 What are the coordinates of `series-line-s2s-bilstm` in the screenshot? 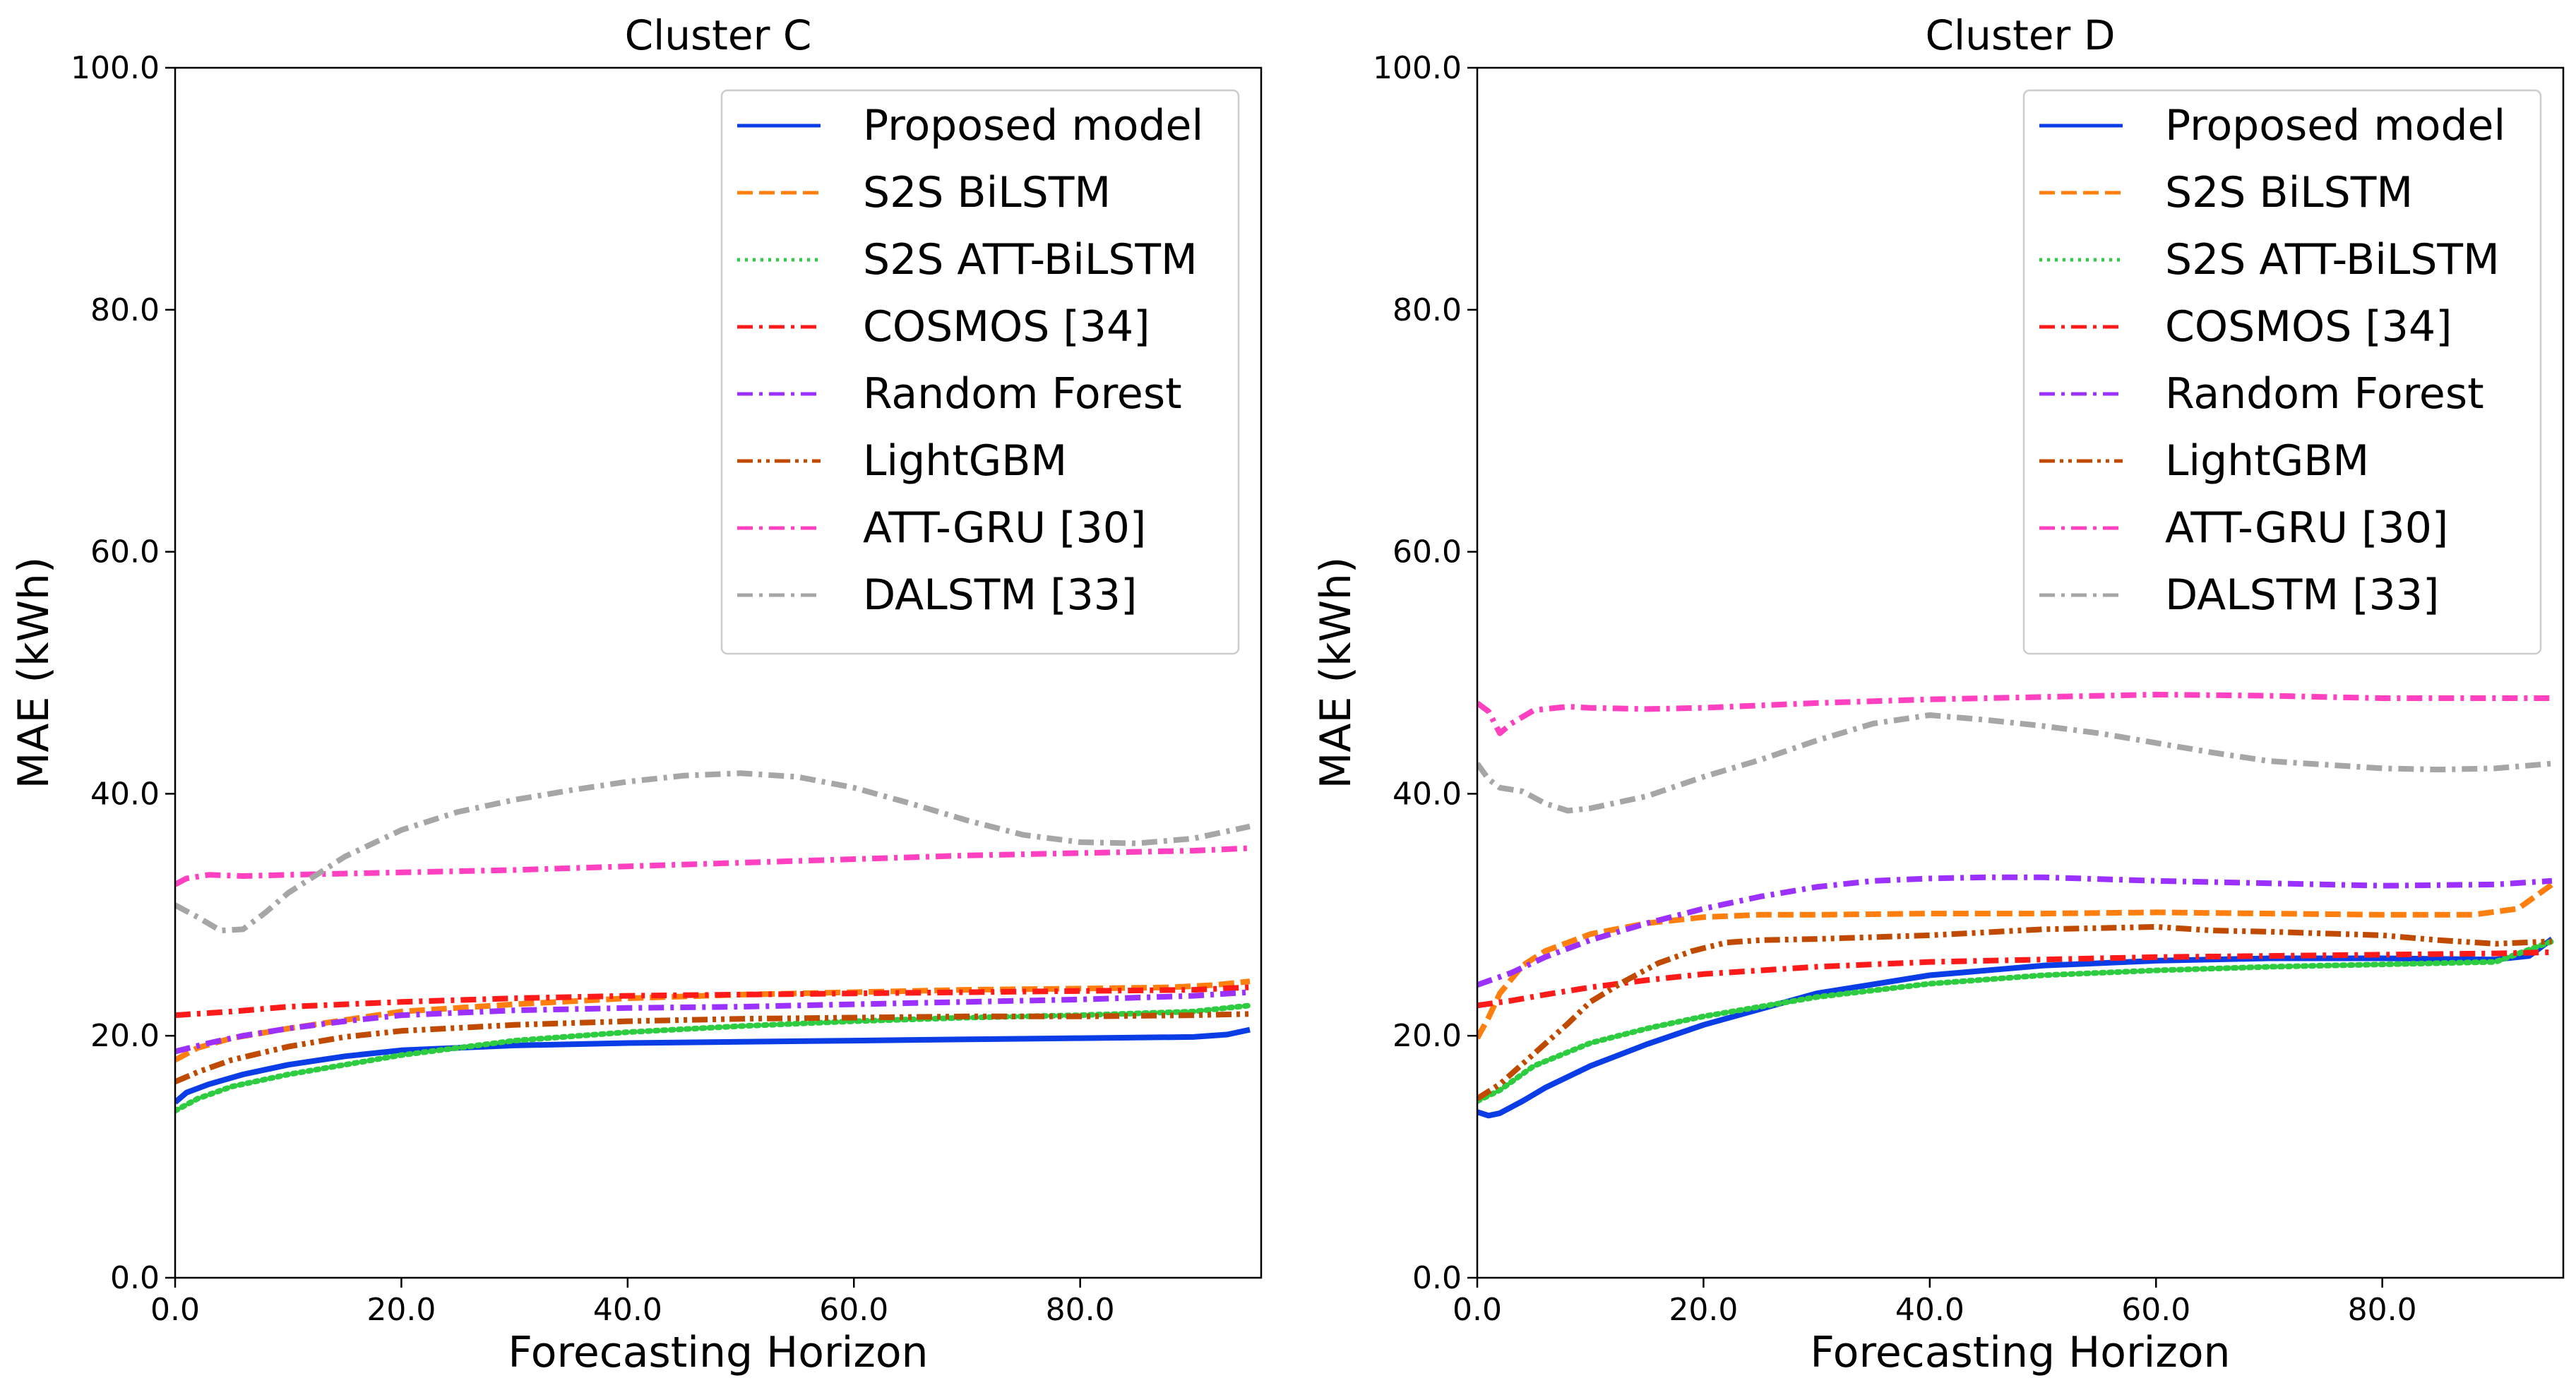 It's located at (2015, 961).